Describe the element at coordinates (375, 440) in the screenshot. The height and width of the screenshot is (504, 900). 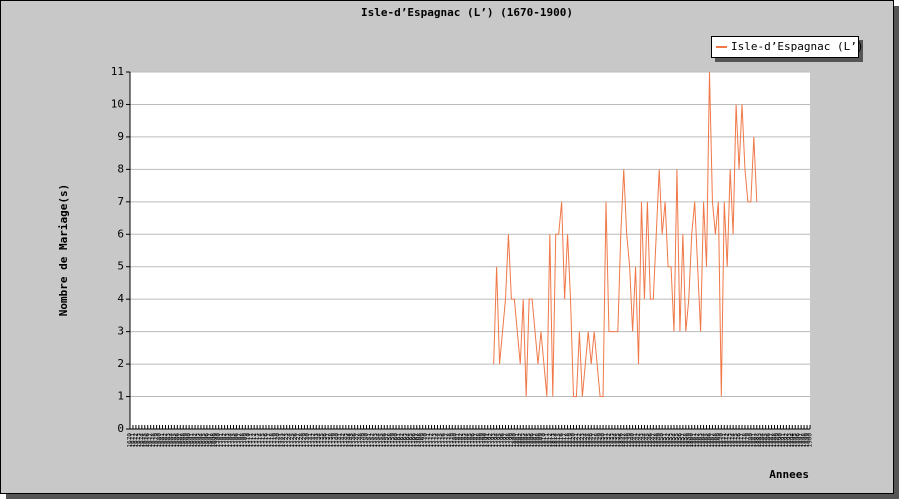
I see `x-tick-label: 1753` at that location.